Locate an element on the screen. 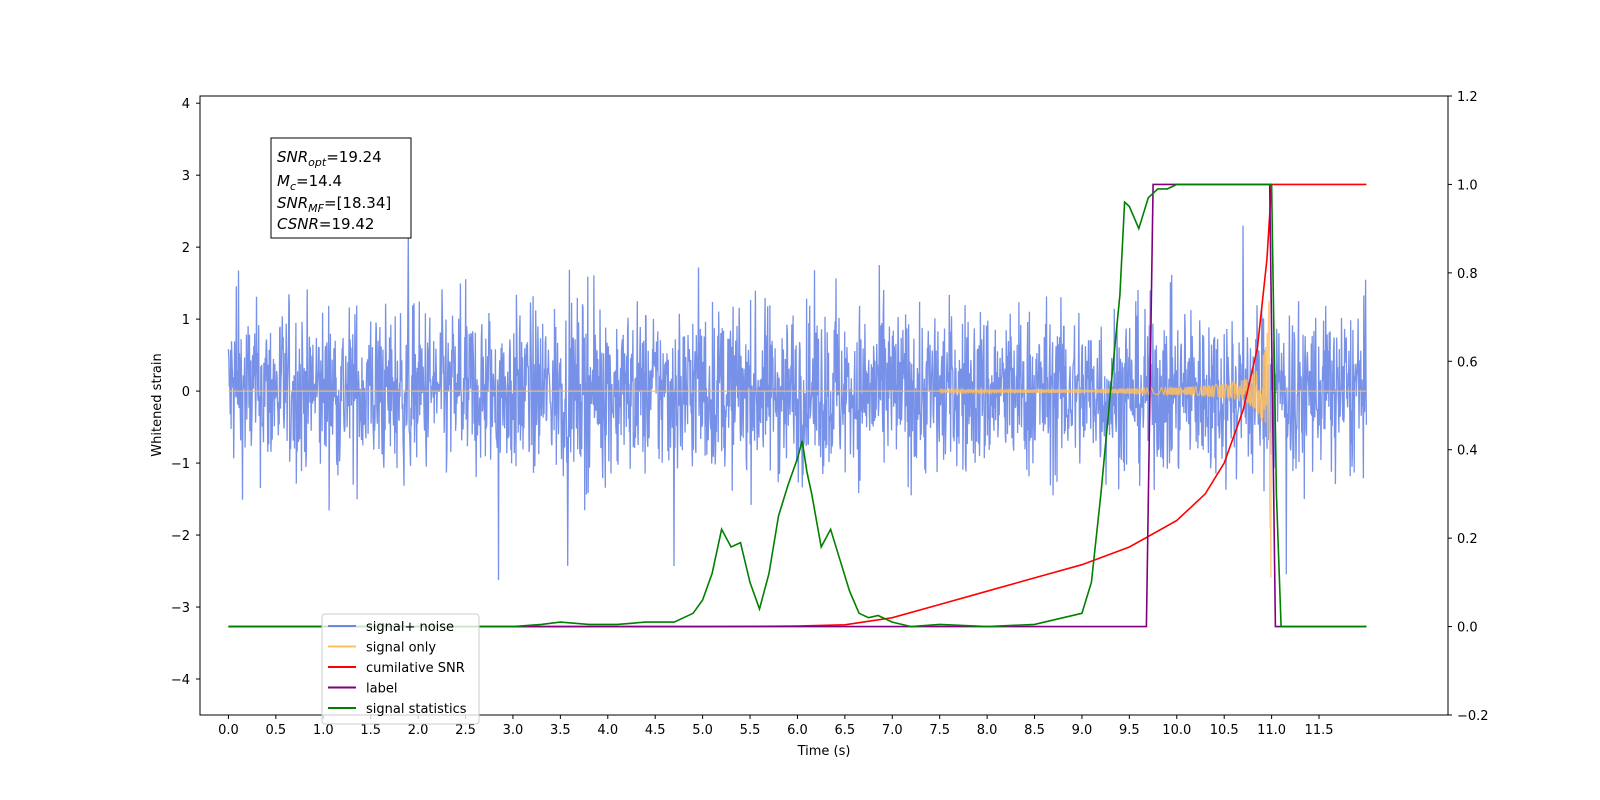  x-tick-label: 10.0 is located at coordinates (1176, 730).